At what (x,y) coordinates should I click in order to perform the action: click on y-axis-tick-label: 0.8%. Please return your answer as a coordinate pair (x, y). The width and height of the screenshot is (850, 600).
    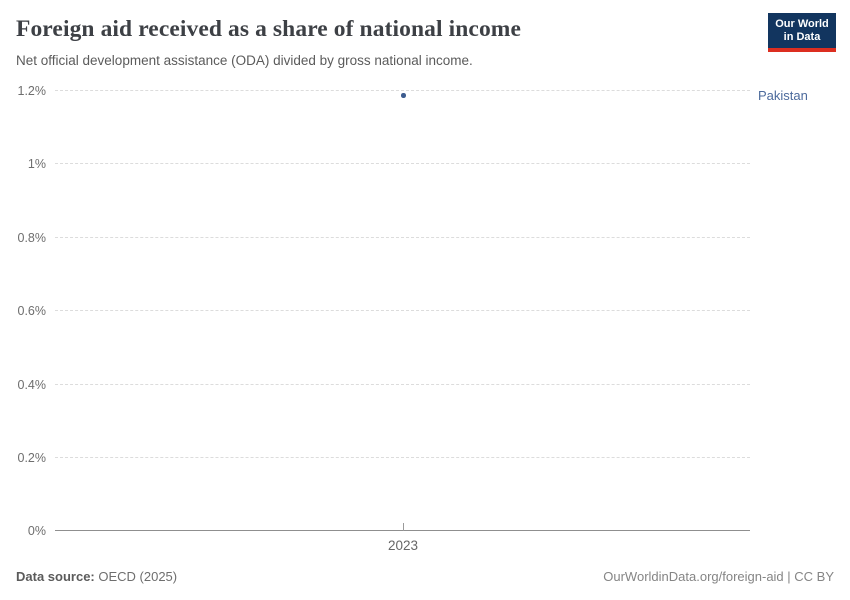
    Looking at the image, I should click on (32, 238).